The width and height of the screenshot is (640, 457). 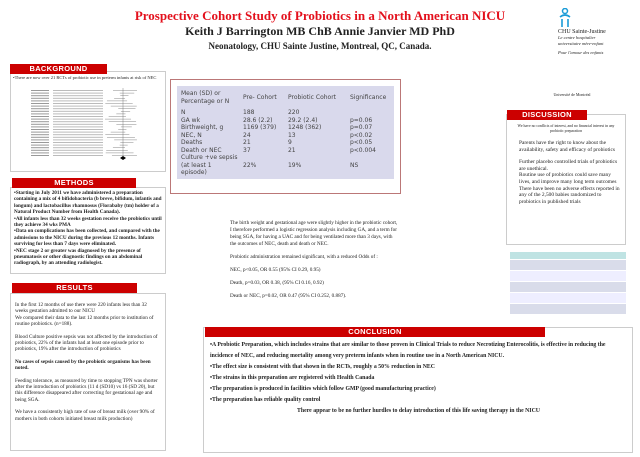 What do you see at coordinates (285, 143) in the screenshot?
I see `table-row: Deaths 21 9 p<0.05` at bounding box center [285, 143].